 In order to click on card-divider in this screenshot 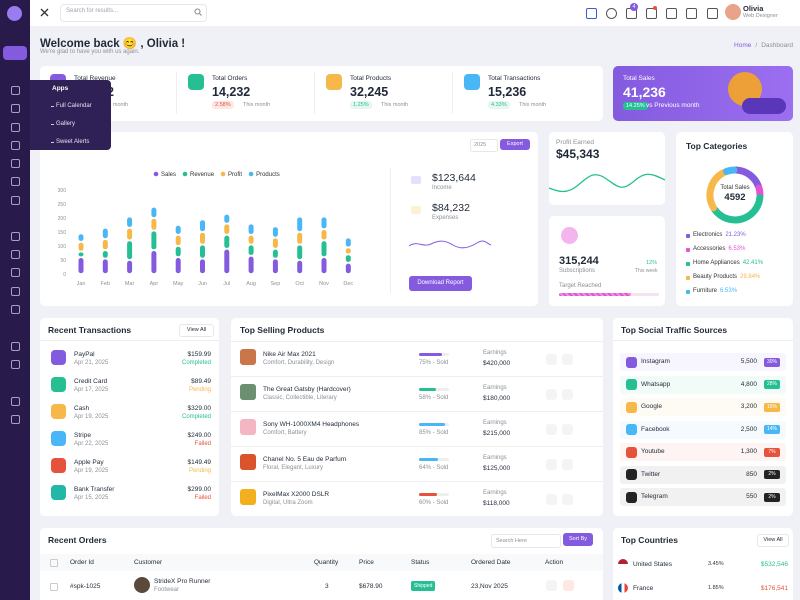, I will do `click(129, 340)`.